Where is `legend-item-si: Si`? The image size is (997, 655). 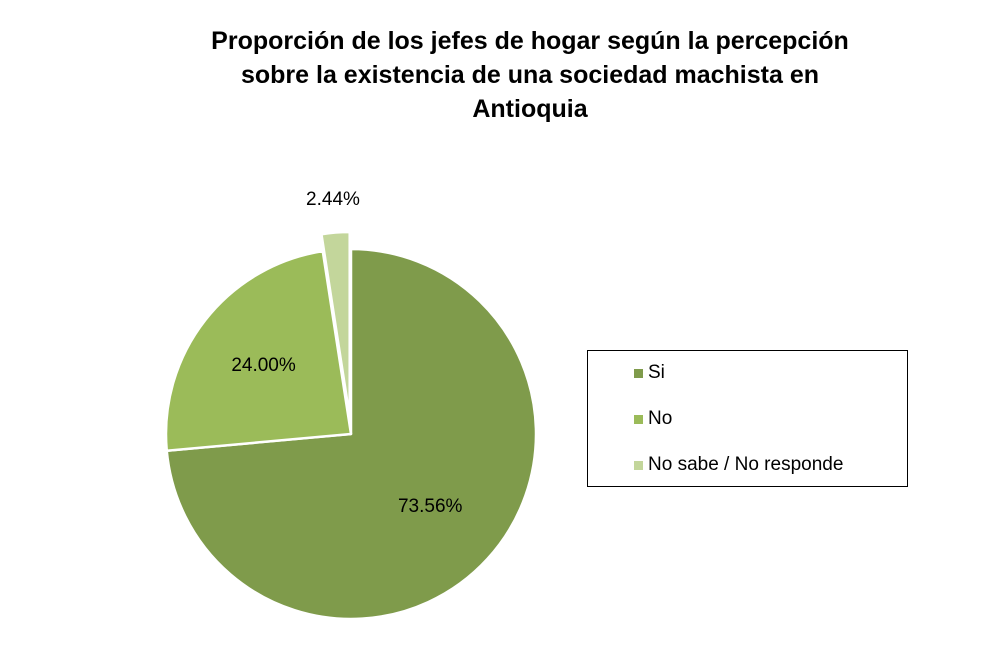 legend-item-si: Si is located at coordinates (649, 373).